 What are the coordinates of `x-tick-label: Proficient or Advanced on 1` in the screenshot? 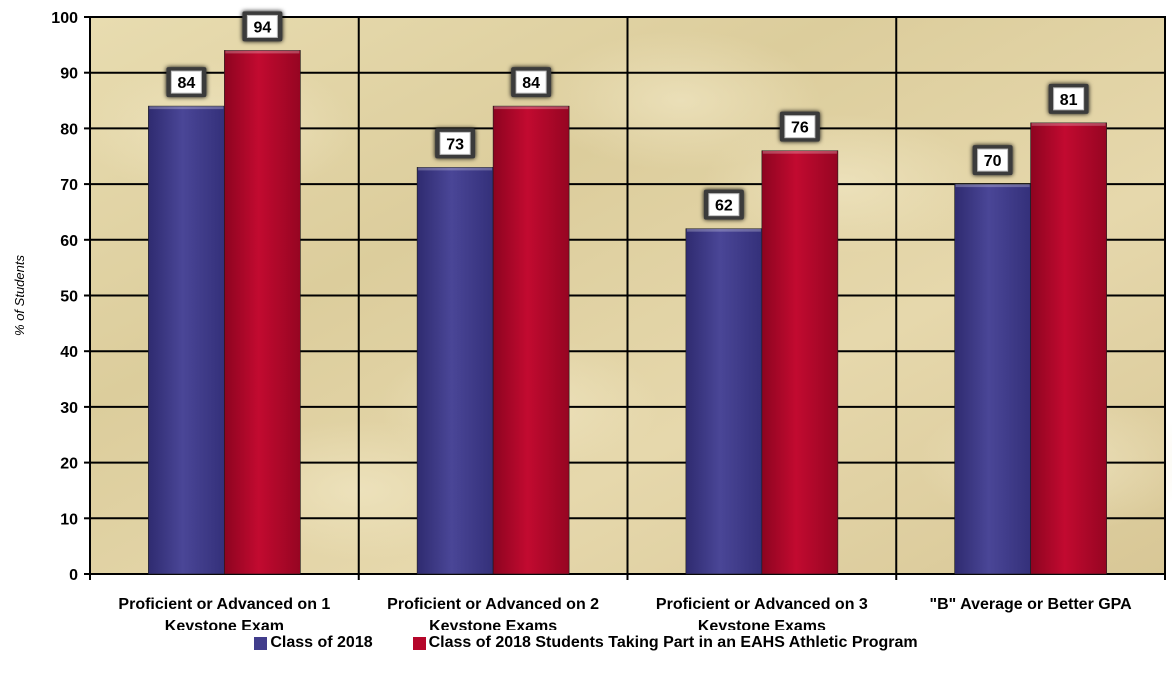 It's located at (224, 604).